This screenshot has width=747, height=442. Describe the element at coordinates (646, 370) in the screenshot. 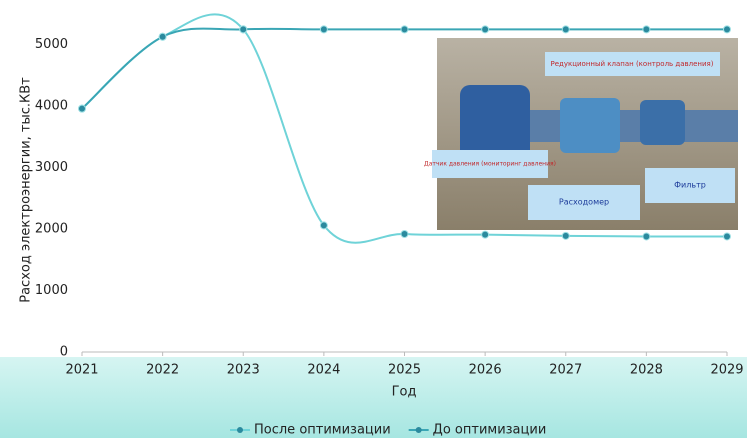

I see `x-tick-label: 2028` at that location.